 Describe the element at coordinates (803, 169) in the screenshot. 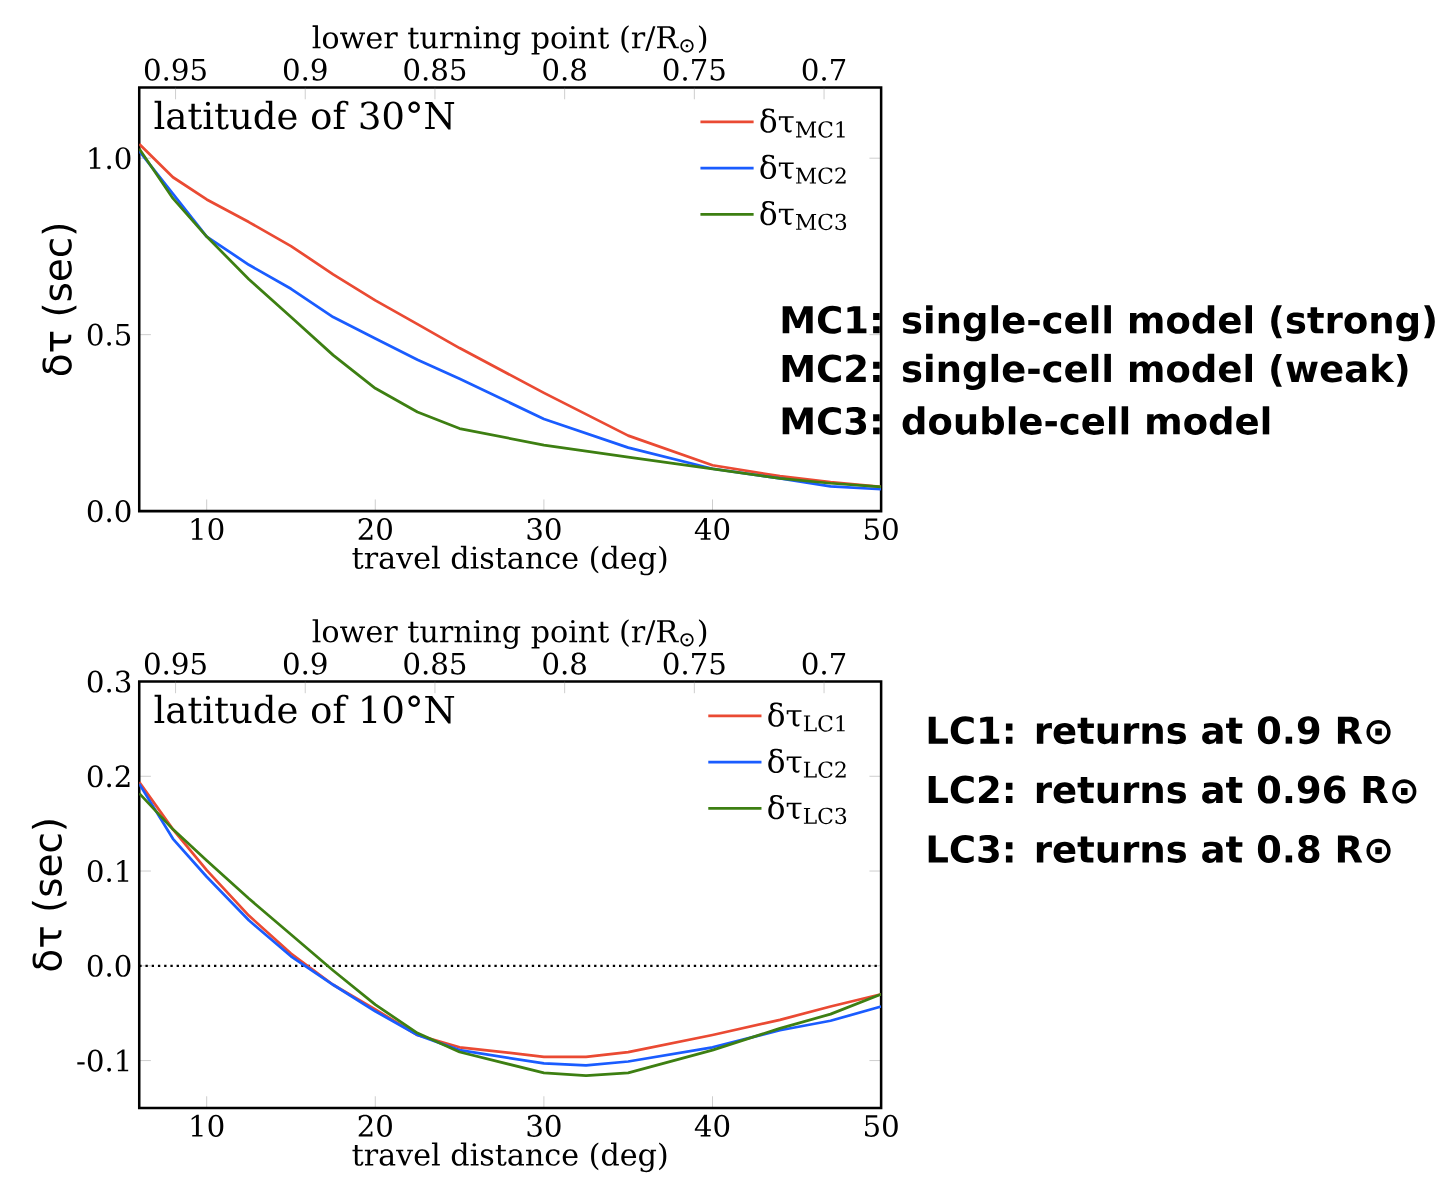

I see `legend-label: δτ$_{MC2}$` at that location.